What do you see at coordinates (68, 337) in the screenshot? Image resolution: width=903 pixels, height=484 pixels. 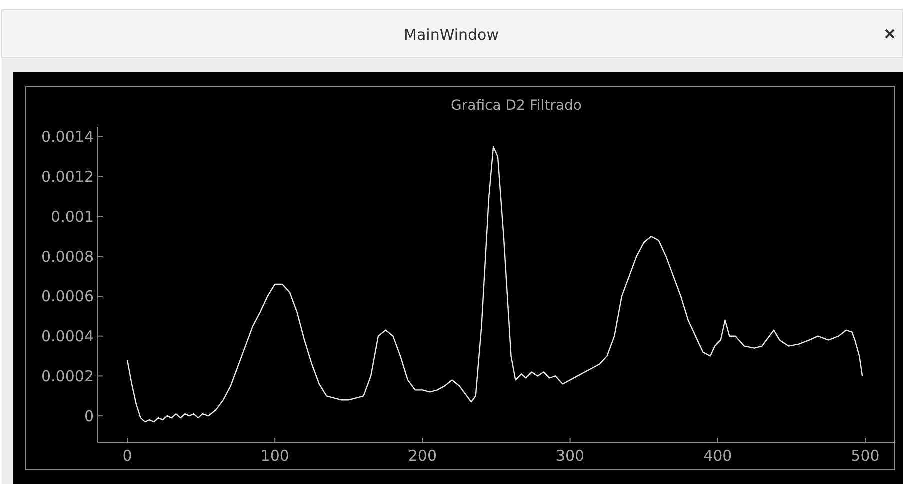 I see `y-tick-label: 0.0004` at bounding box center [68, 337].